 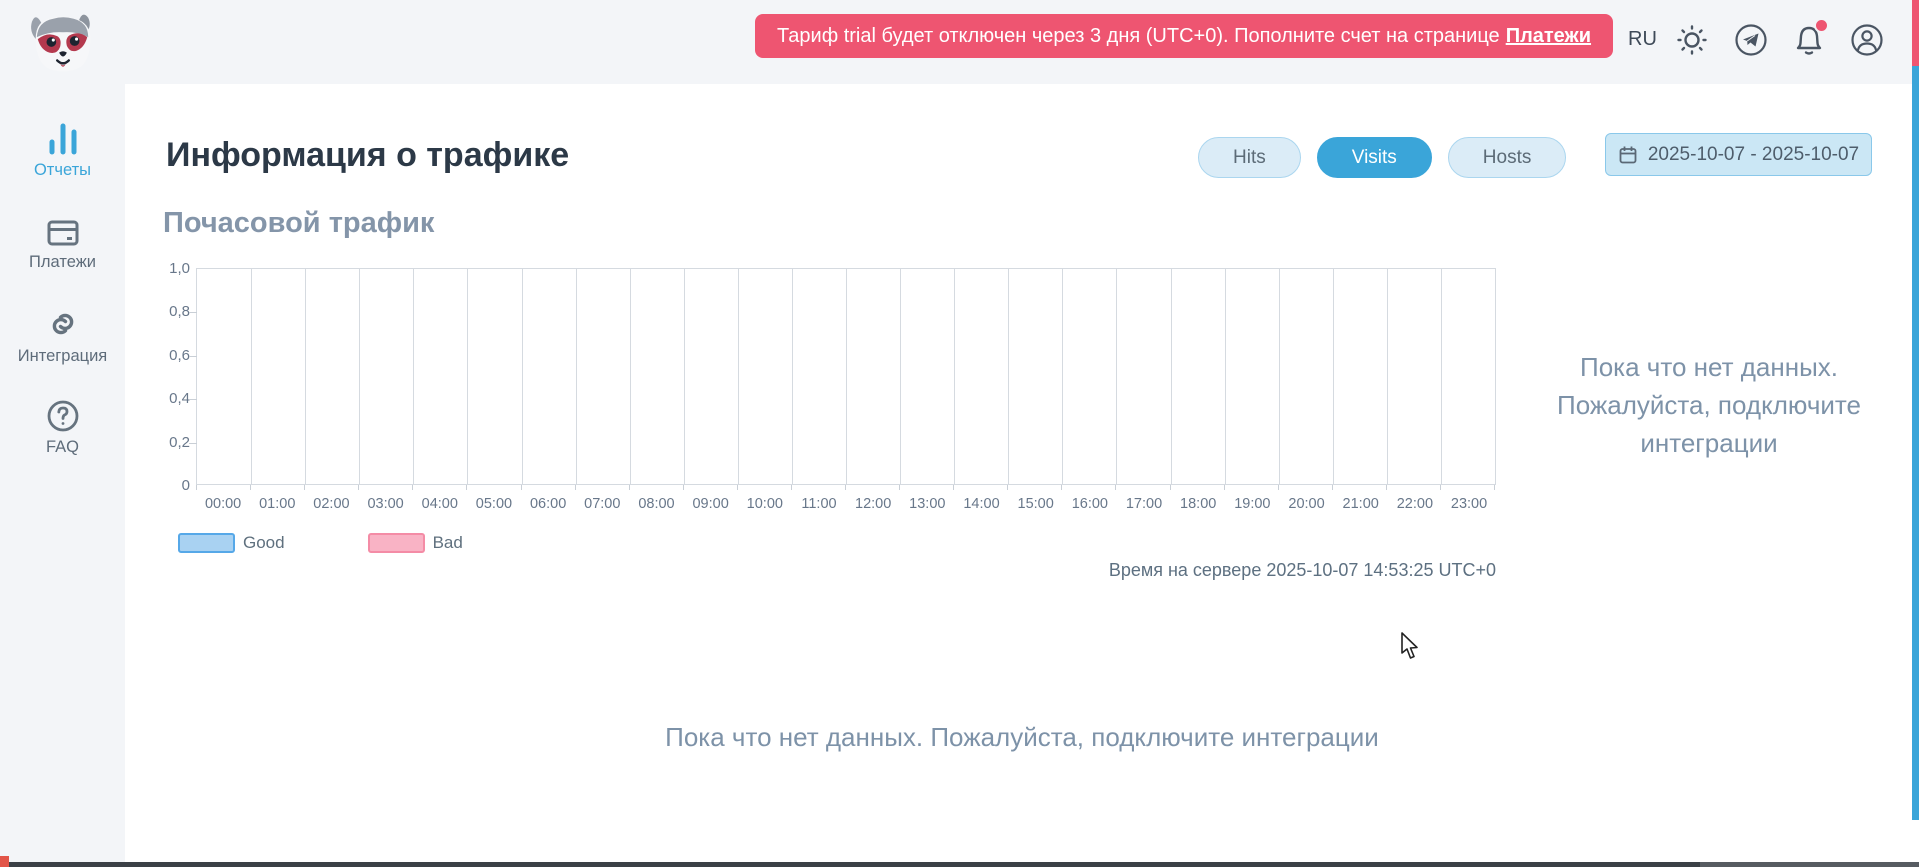 I want to click on hosts-button: Hosts, so click(x=1507, y=157).